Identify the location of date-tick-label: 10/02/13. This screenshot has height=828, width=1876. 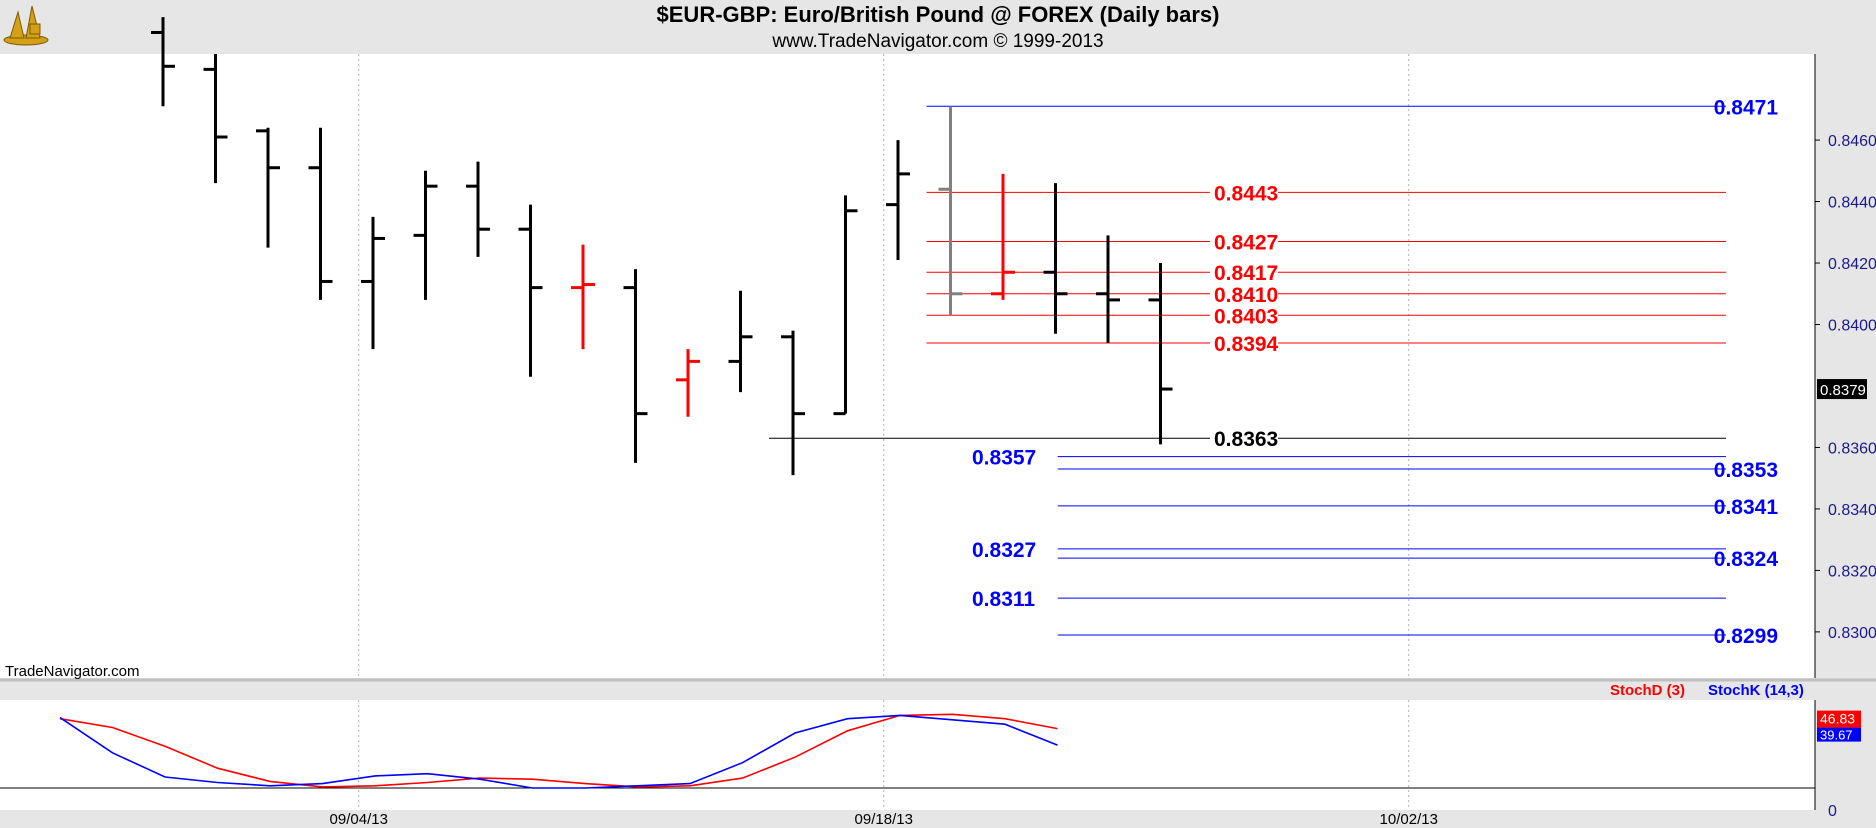
(1409, 819).